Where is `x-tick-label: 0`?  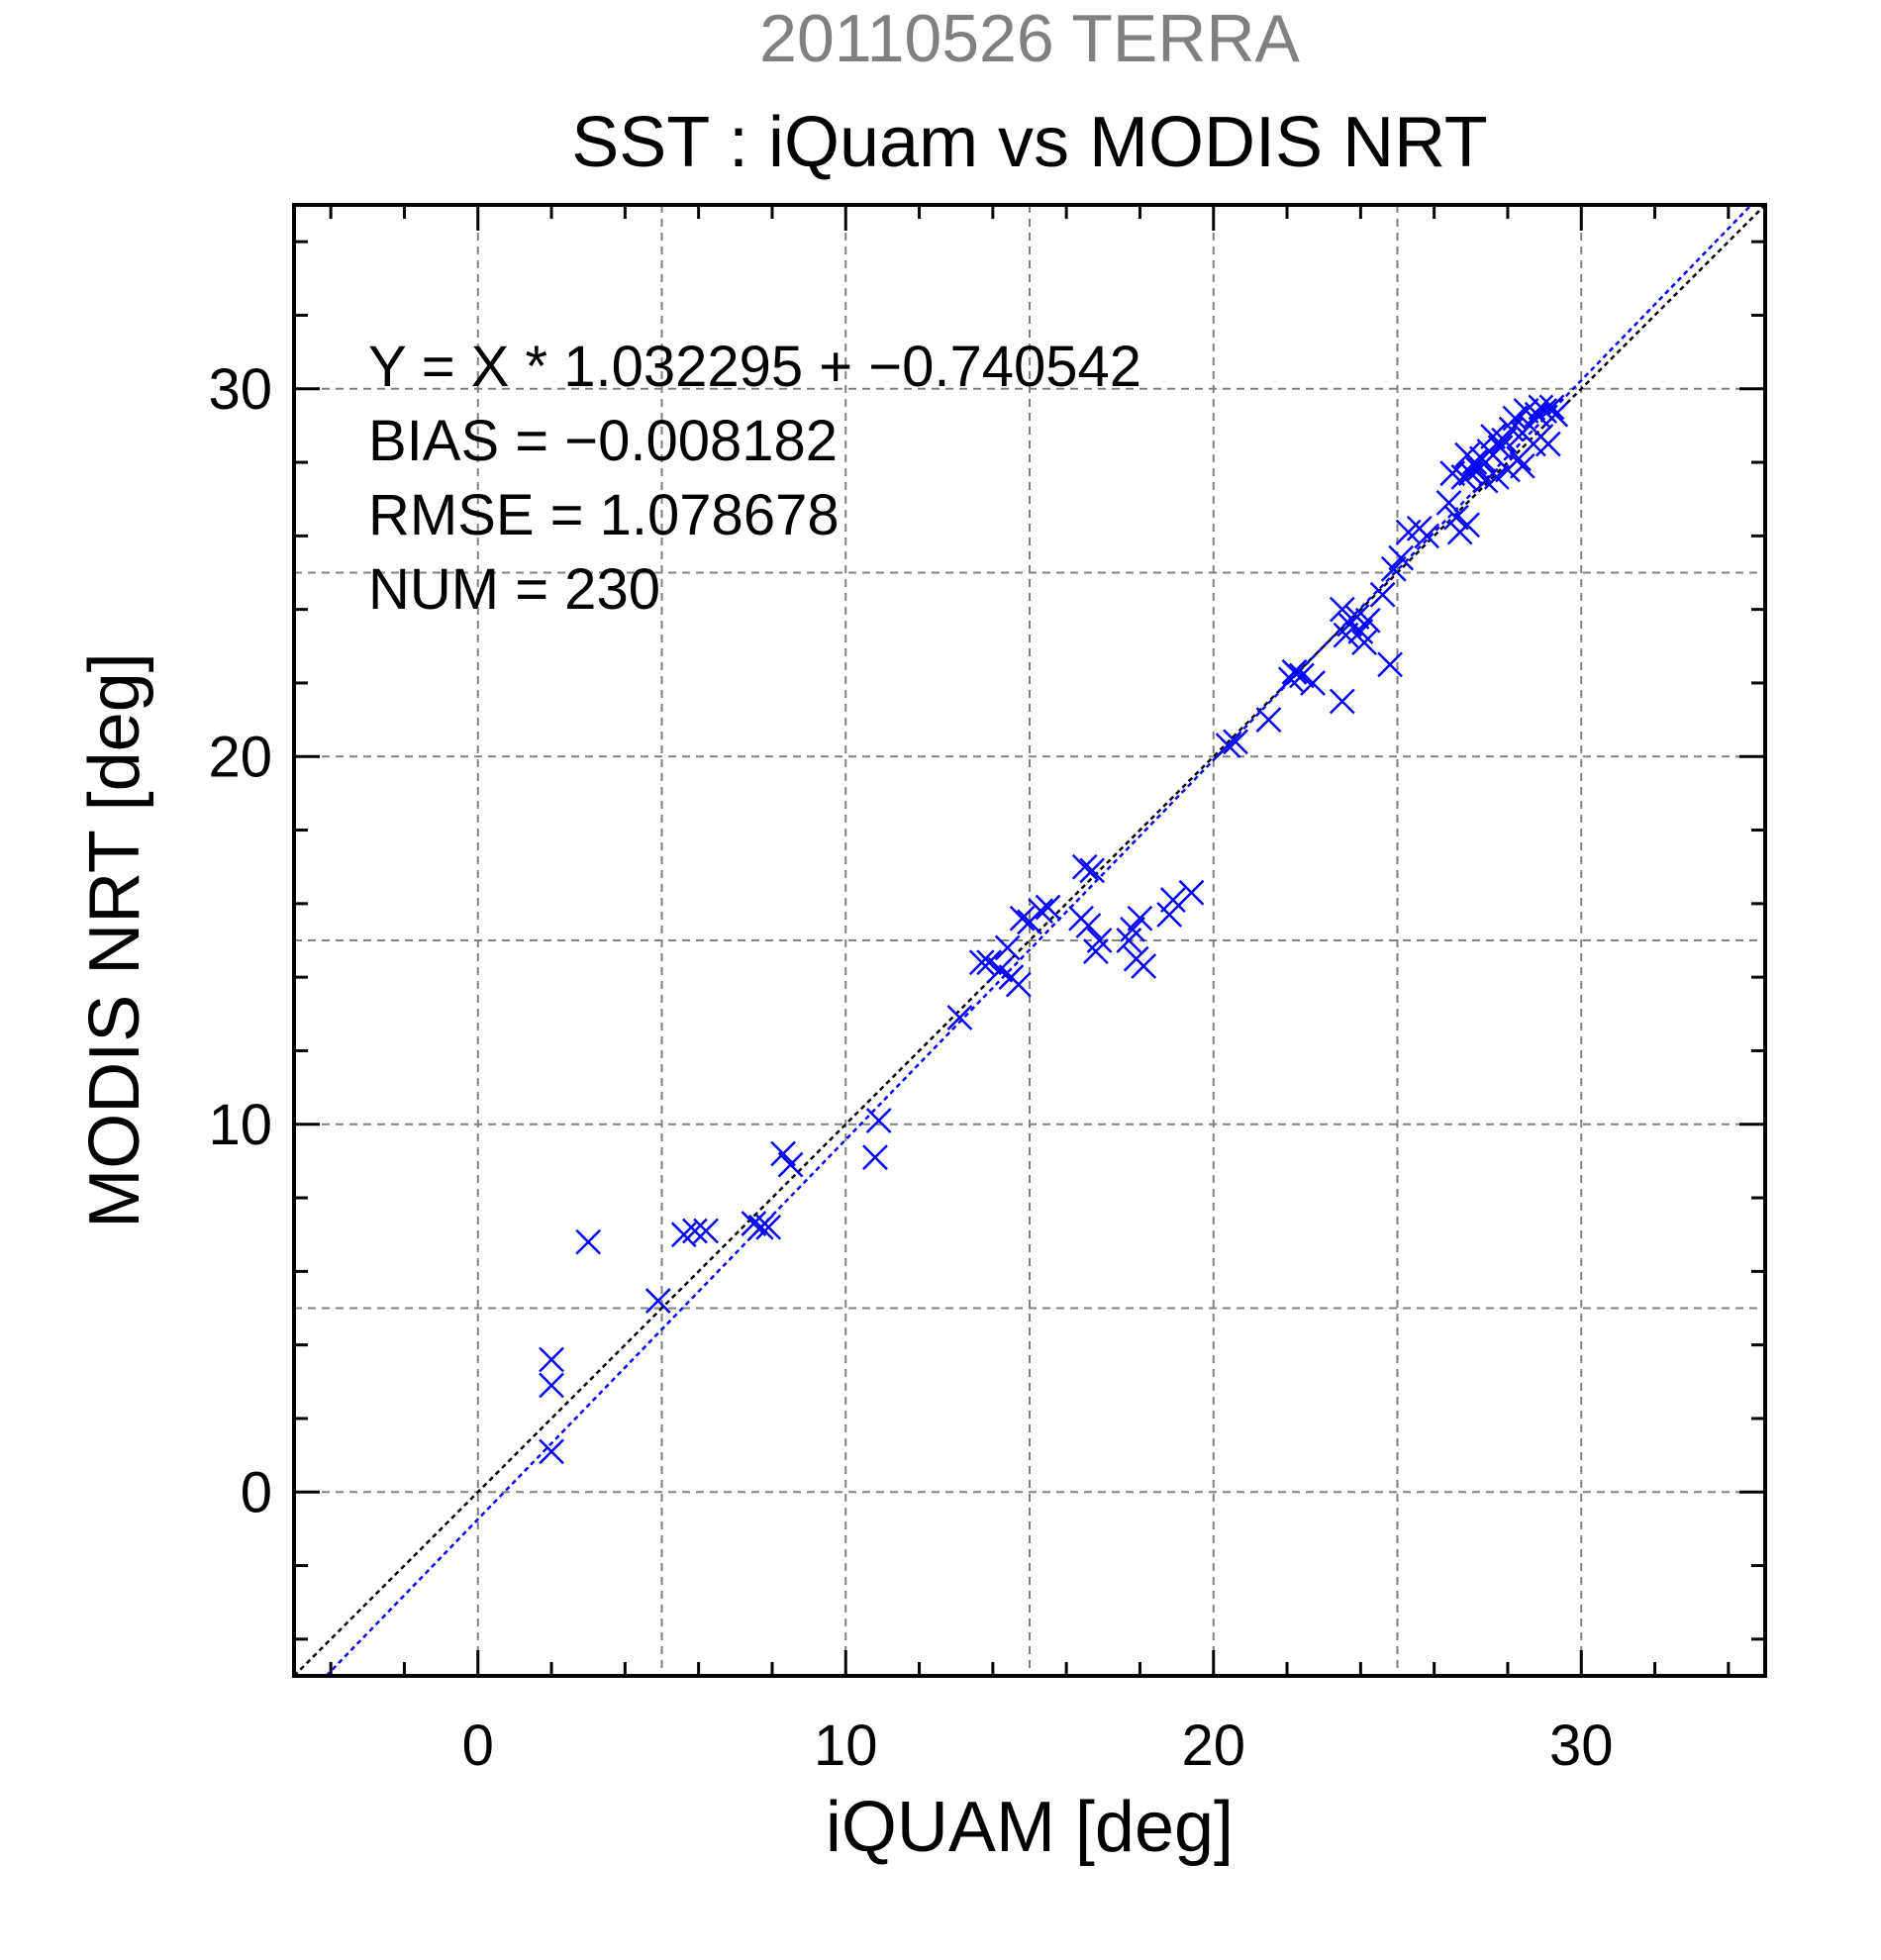 x-tick-label: 0 is located at coordinates (478, 1746).